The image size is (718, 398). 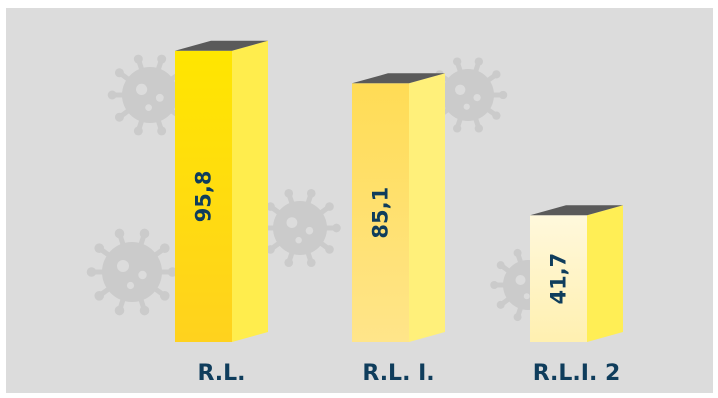 What do you see at coordinates (221, 373) in the screenshot?
I see `category-label: R.L.` at bounding box center [221, 373].